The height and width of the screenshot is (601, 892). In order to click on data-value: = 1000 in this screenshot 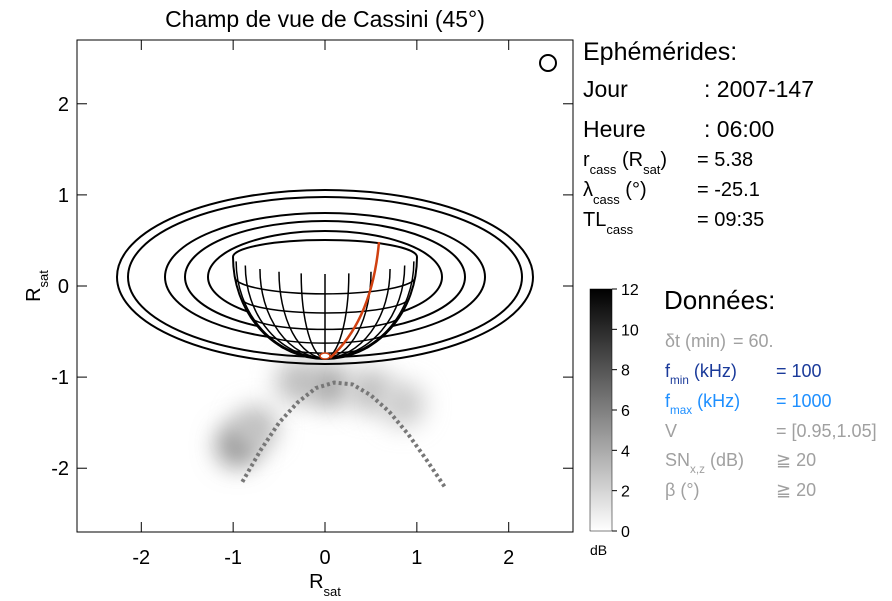, I will do `click(804, 401)`.